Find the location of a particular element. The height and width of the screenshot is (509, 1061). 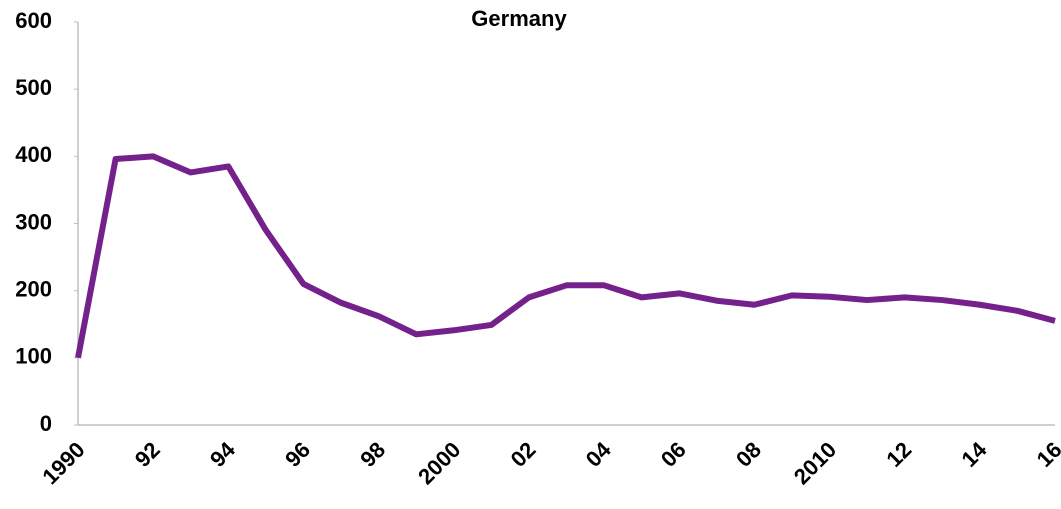

x-tick-label: 2010 is located at coordinates (815, 463).